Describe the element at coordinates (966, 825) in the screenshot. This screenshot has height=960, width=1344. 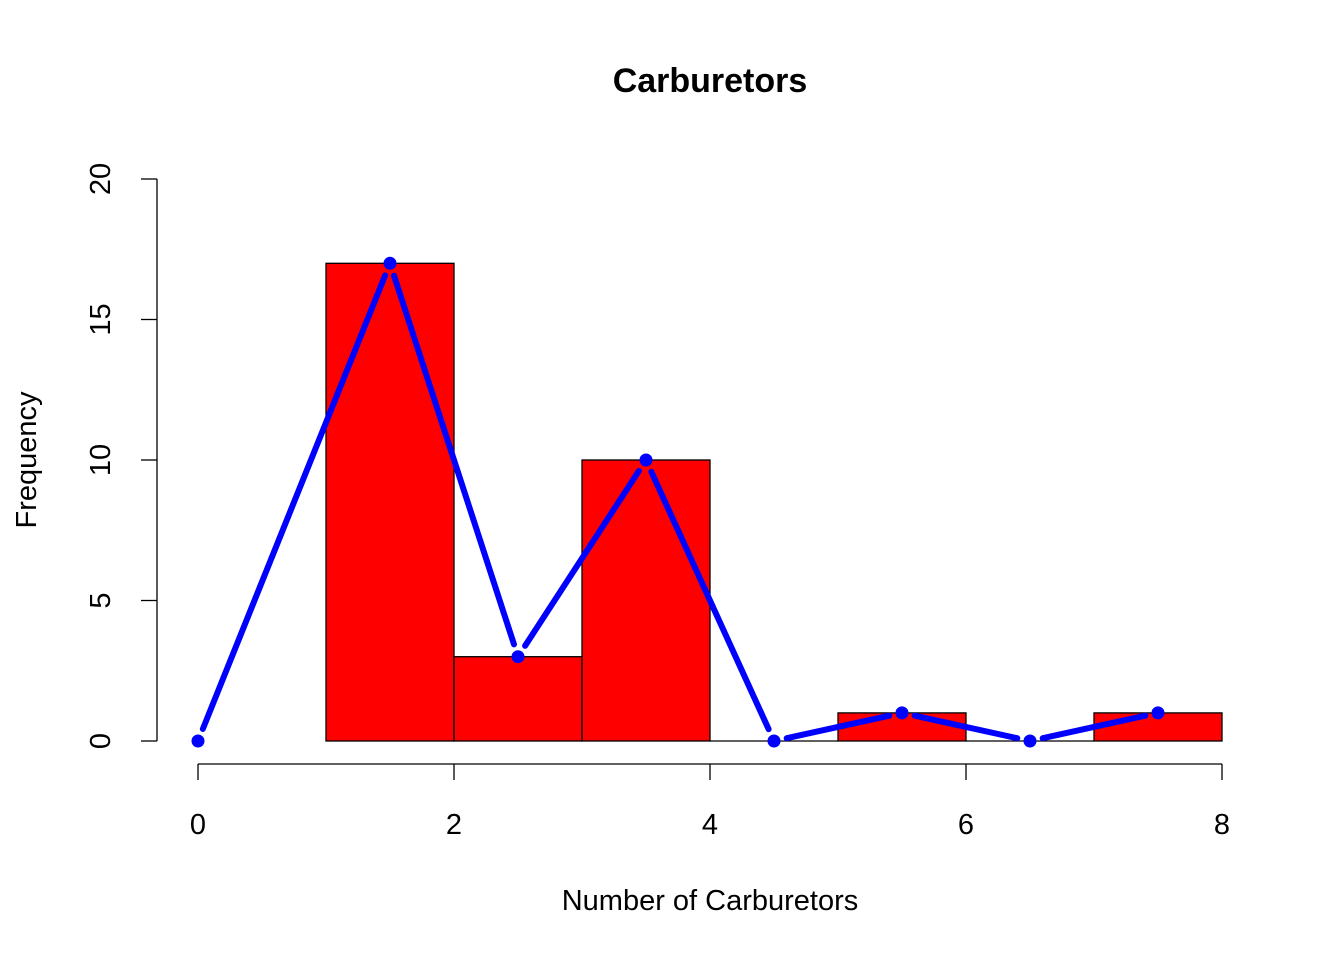
I see `x-tick-label: 6` at that location.